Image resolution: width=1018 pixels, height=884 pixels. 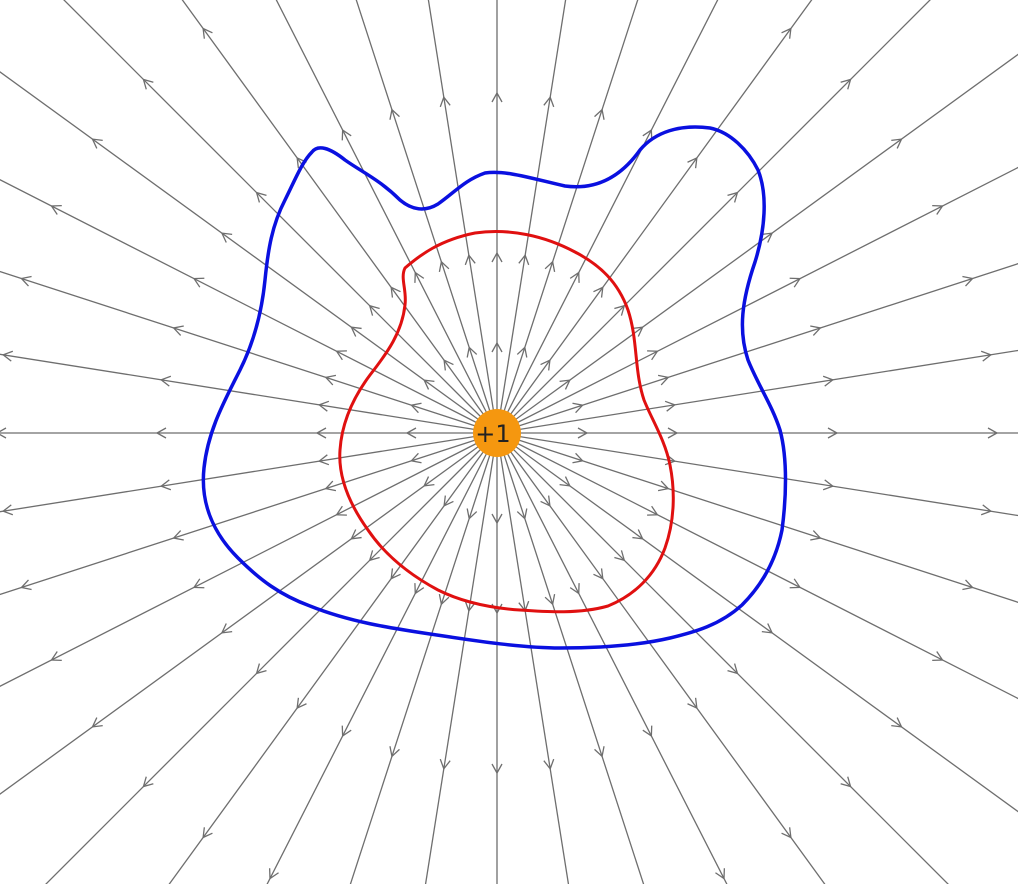 I want to click on point-charge: +1, so click(x=497, y=433).